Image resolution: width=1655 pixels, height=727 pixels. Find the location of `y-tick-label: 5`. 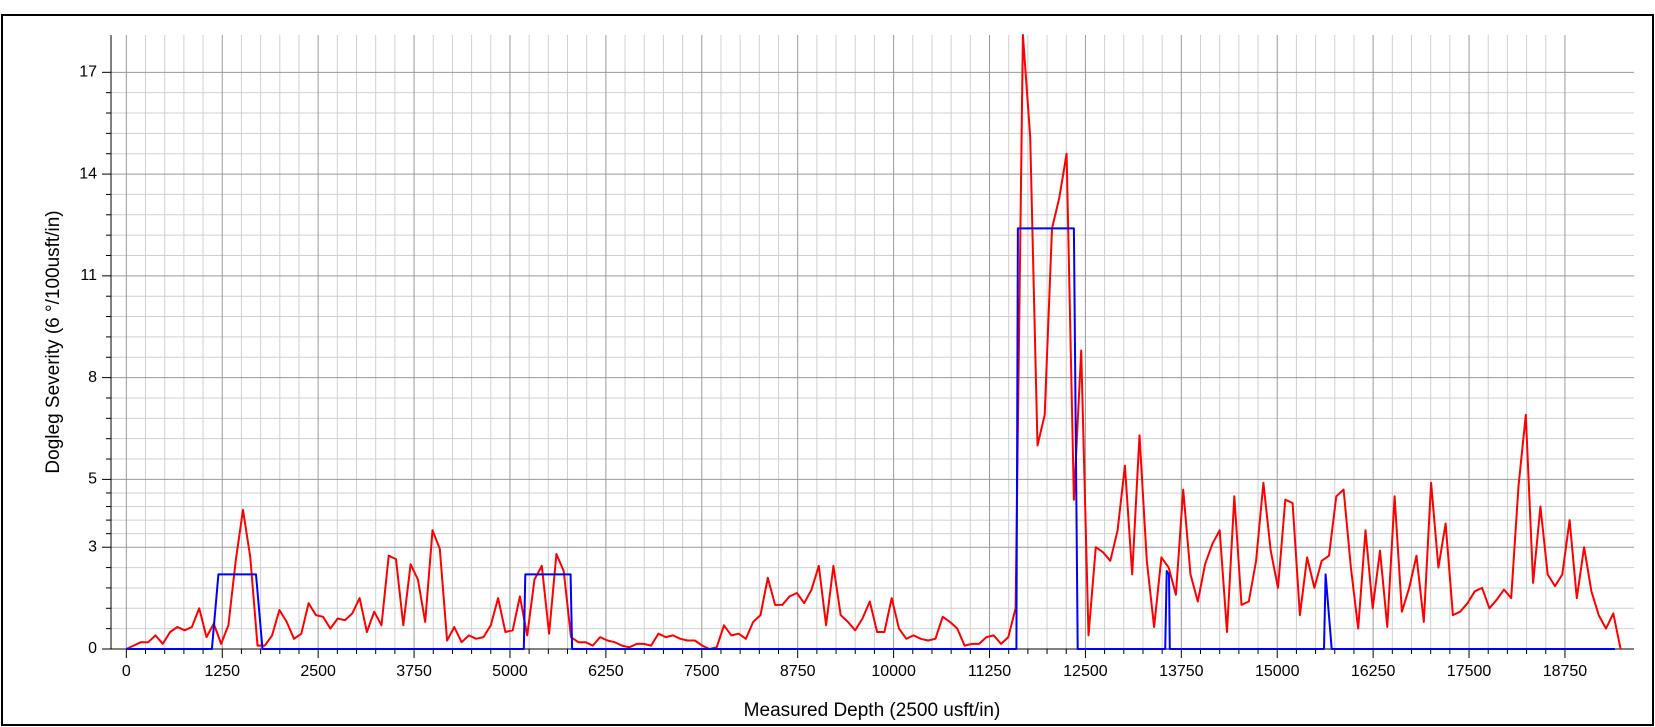

y-tick-label: 5 is located at coordinates (92, 479).